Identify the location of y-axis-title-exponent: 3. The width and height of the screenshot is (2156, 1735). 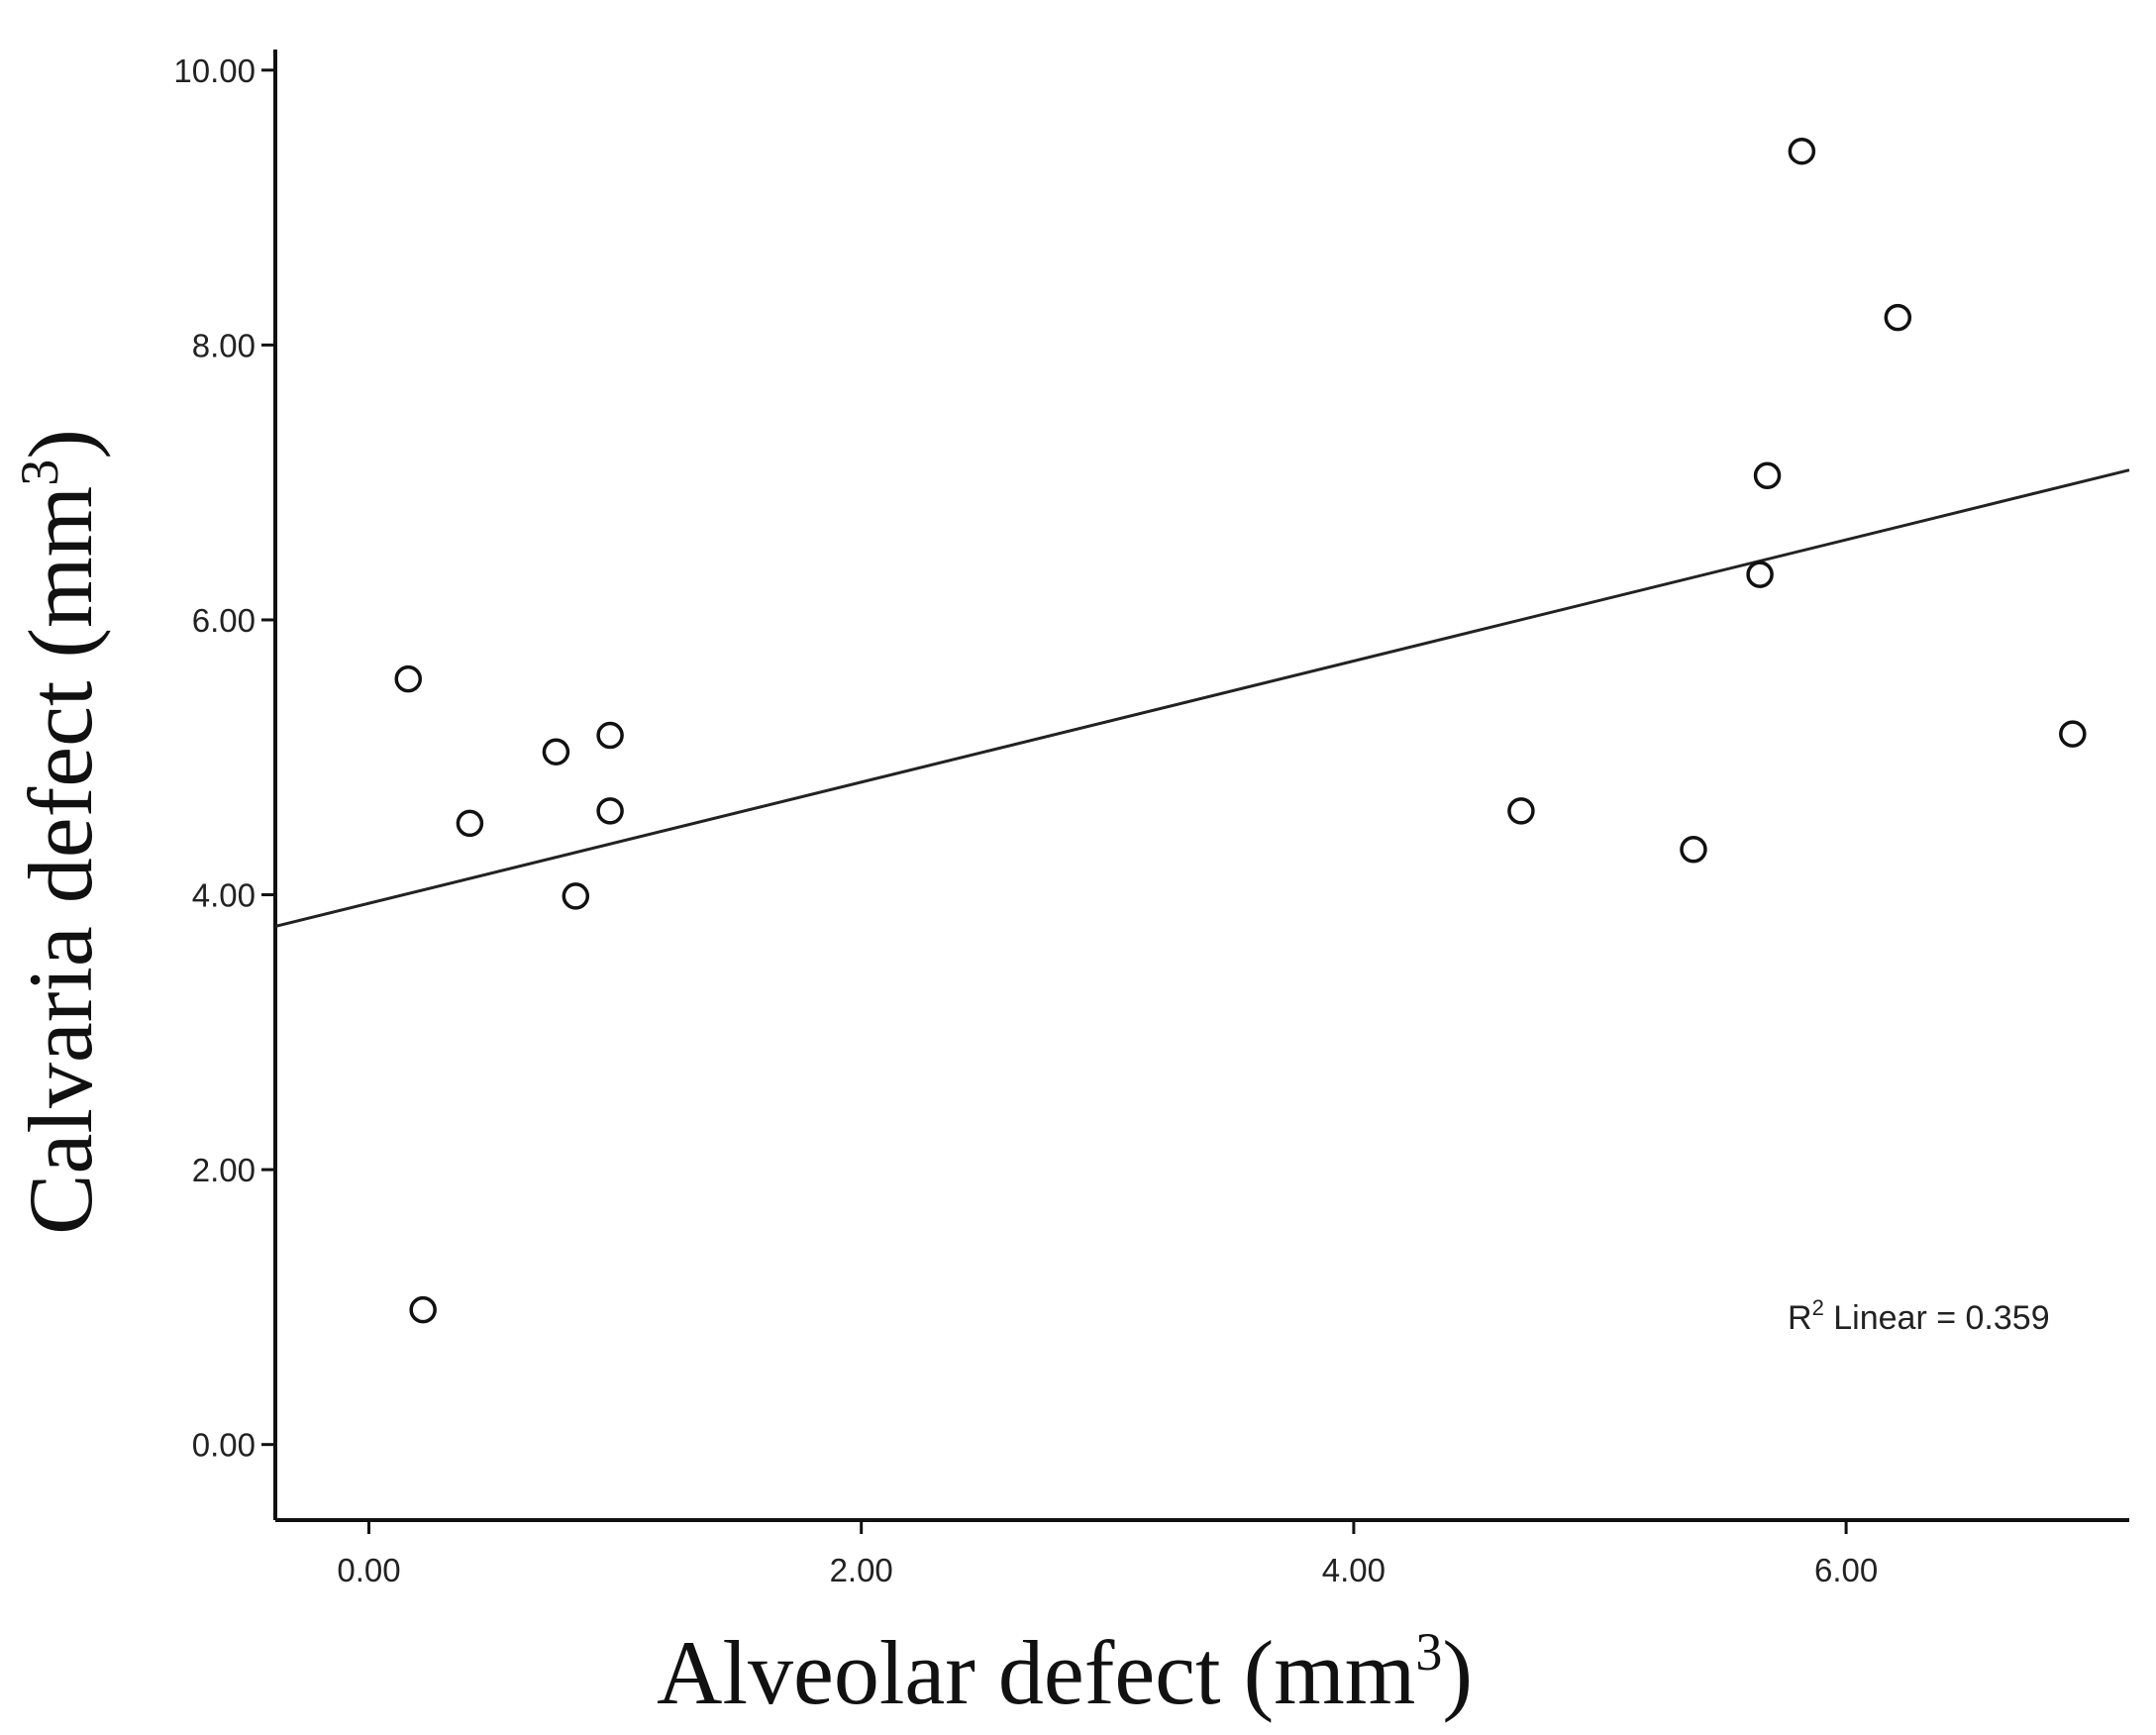
(39, 472).